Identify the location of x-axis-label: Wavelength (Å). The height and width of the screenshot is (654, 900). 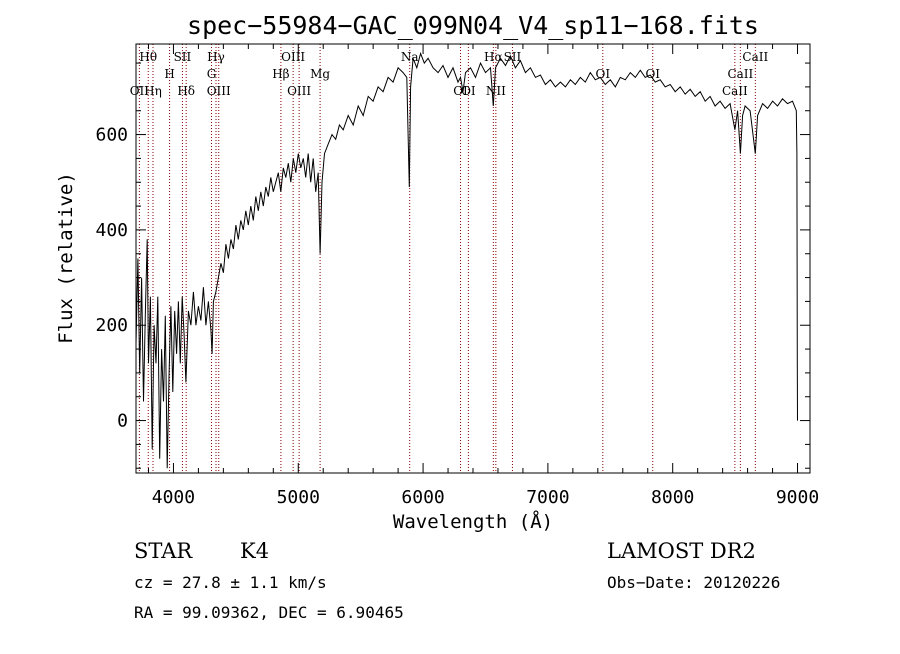
(473, 521).